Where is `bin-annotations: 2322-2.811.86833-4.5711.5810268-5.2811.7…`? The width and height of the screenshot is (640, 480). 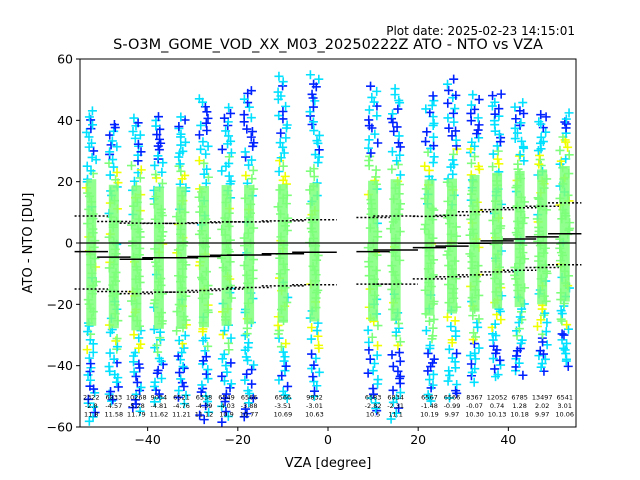
bin-annotations: 2322-2.811.86833-4.5711.5810268-5.2811.7… is located at coordinates (328, 405).